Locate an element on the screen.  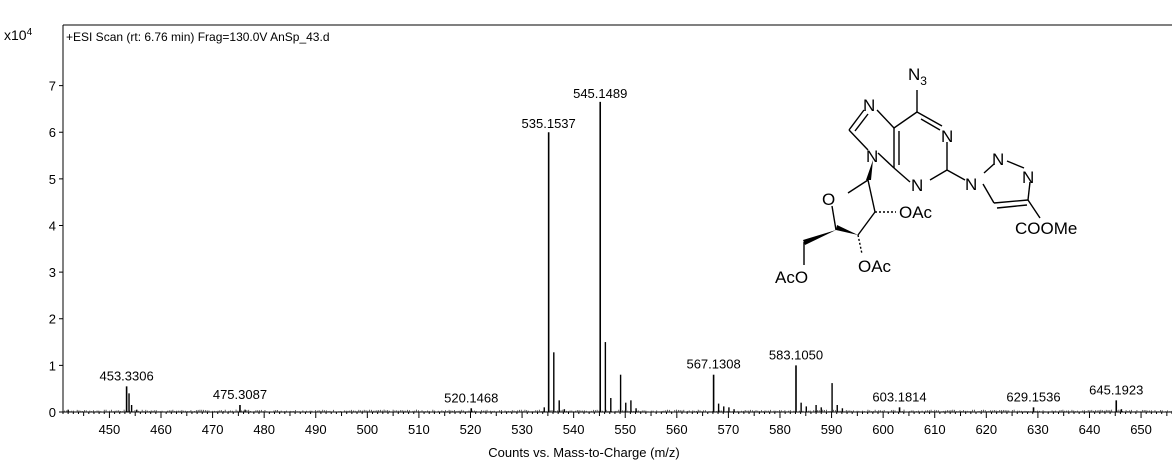
y-tick-group: 0 1 2 3 4 5 6 7 is located at coordinates (56, 249).